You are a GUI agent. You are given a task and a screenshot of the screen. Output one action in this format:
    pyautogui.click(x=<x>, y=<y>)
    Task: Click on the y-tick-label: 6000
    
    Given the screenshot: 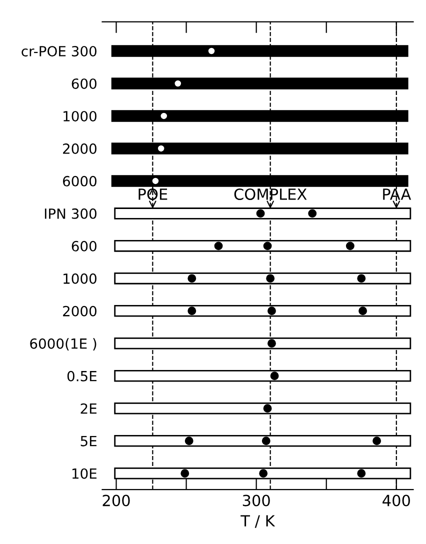 What is the action you would take?
    pyautogui.click(x=79, y=181)
    